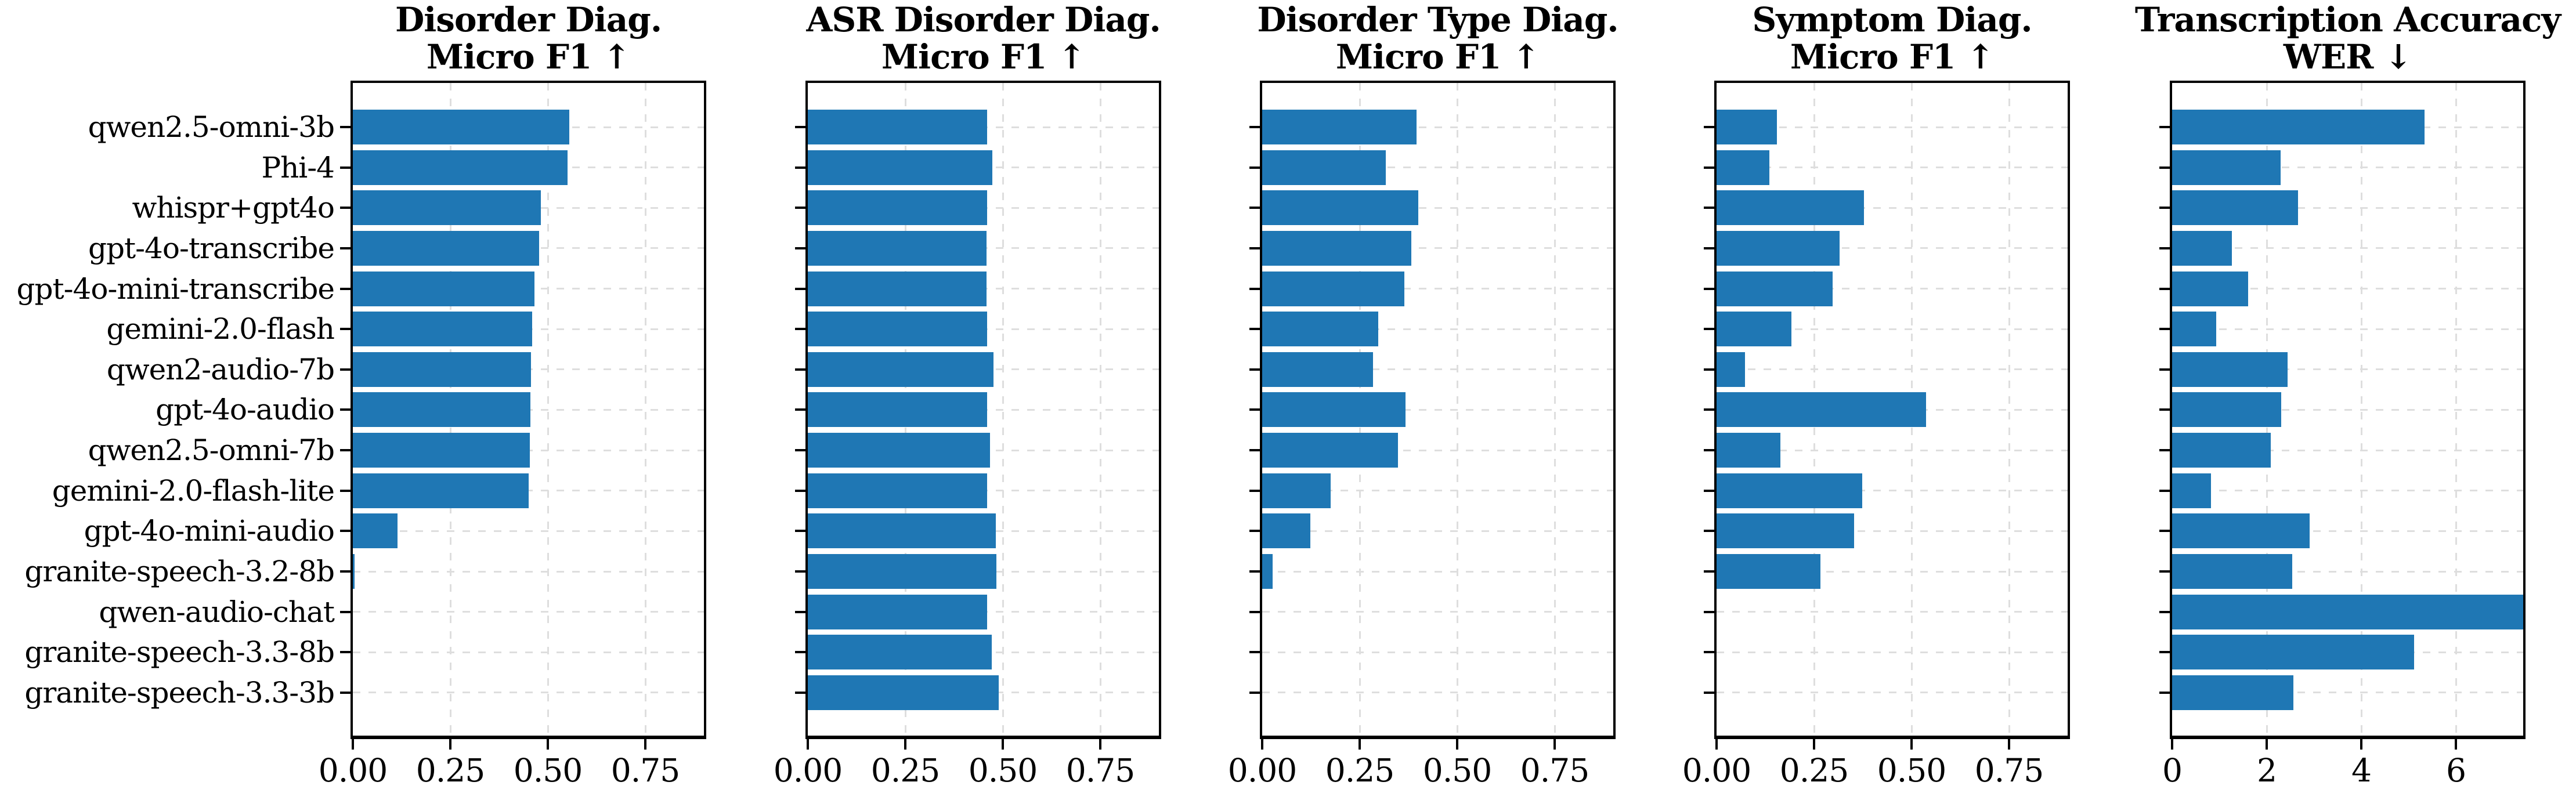 The image size is (2576, 789). What do you see at coordinates (1438, 20) in the screenshot?
I see `chart-title-line: Disorder Type Diag.` at bounding box center [1438, 20].